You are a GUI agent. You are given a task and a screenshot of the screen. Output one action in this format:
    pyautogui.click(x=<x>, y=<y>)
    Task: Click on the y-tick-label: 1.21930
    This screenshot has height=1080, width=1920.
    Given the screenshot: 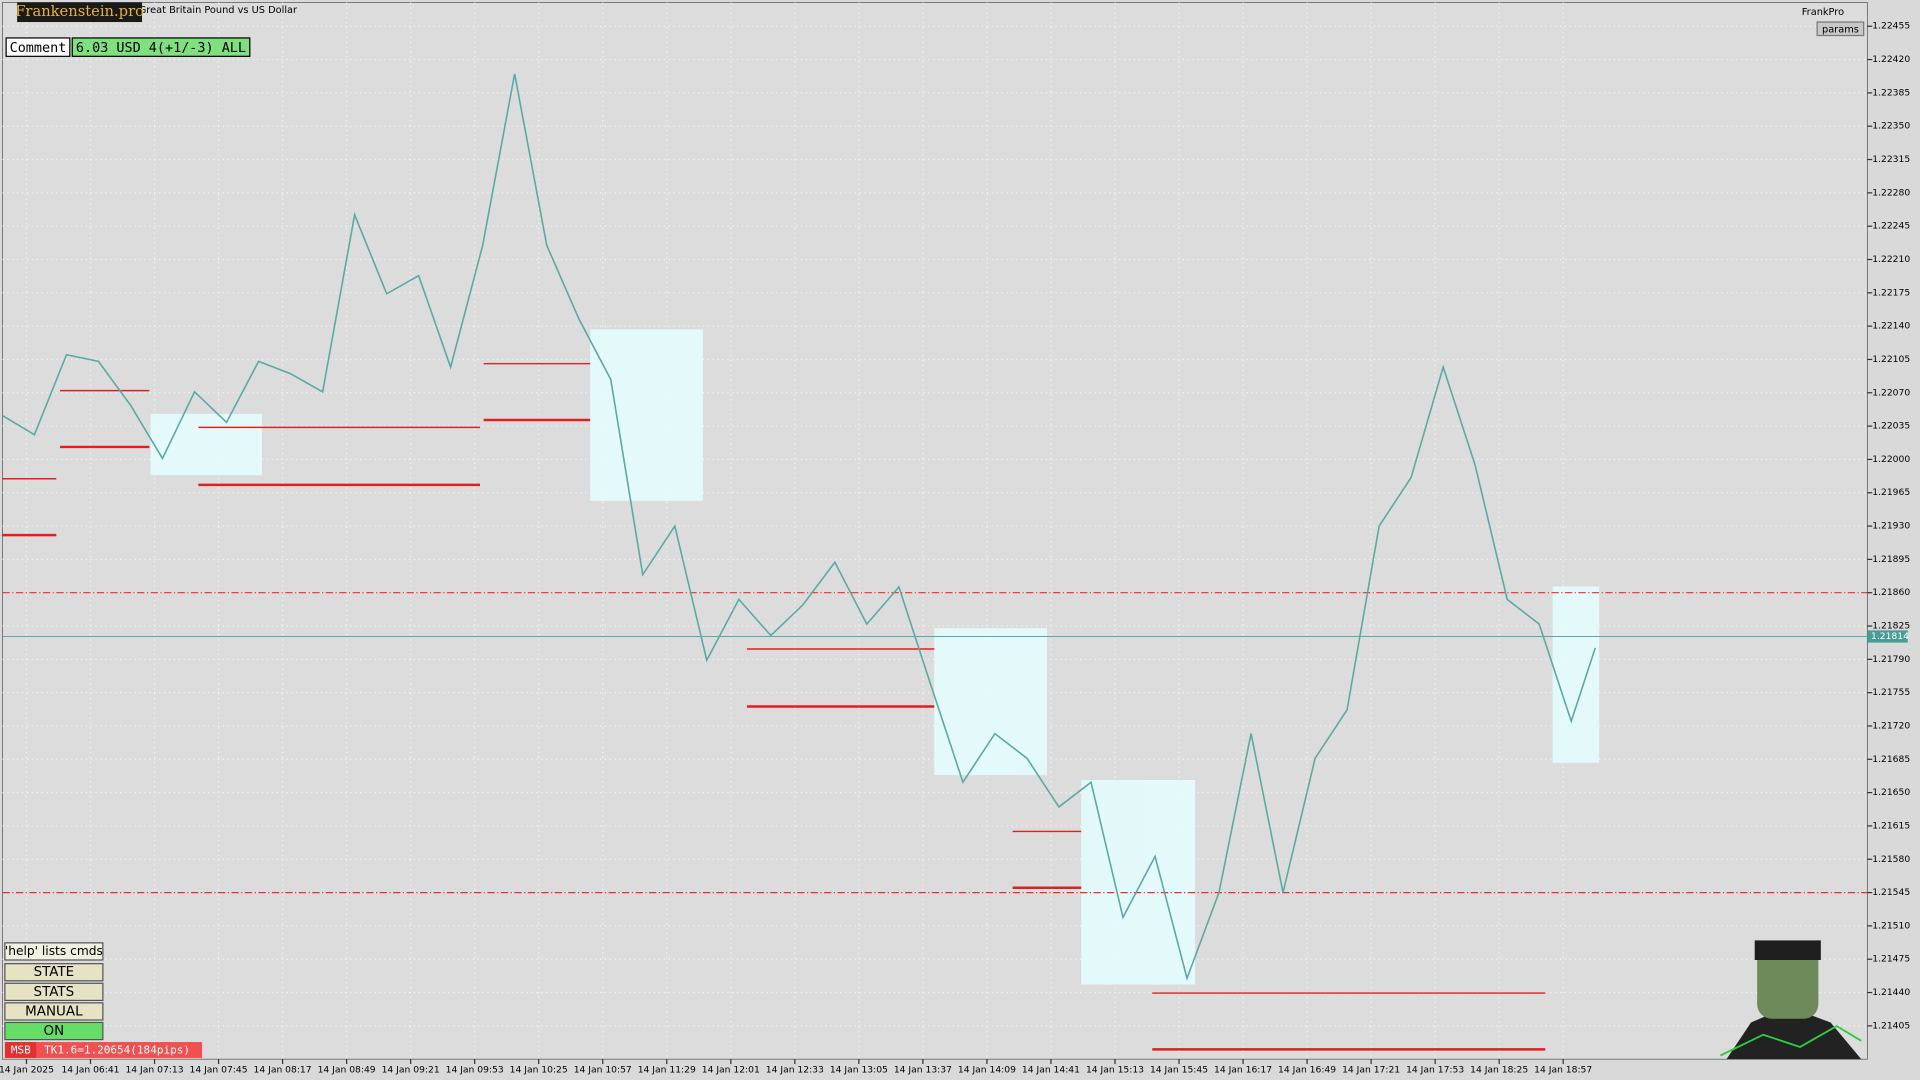 What is the action you would take?
    pyautogui.click(x=1891, y=526)
    